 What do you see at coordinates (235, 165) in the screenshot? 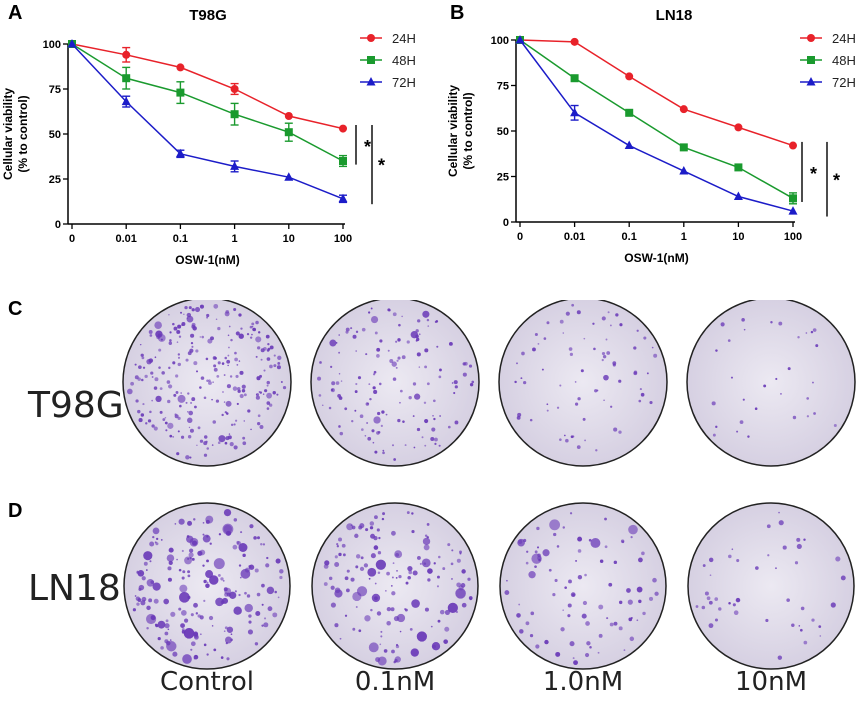
I see `data-point-72H` at bounding box center [235, 165].